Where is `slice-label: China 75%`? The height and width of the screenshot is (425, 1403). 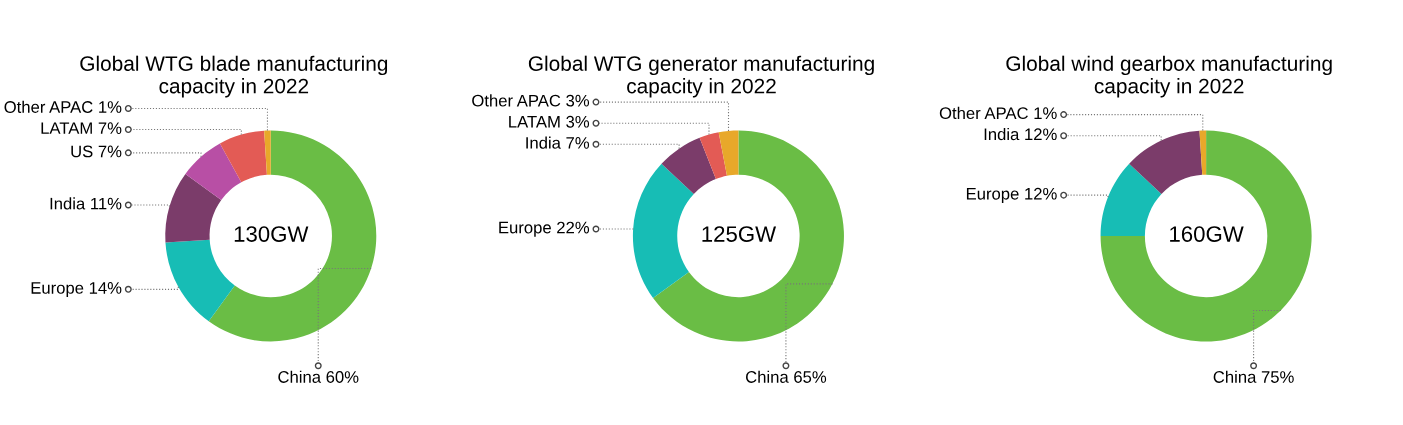
slice-label: China 75% is located at coordinates (1253, 376).